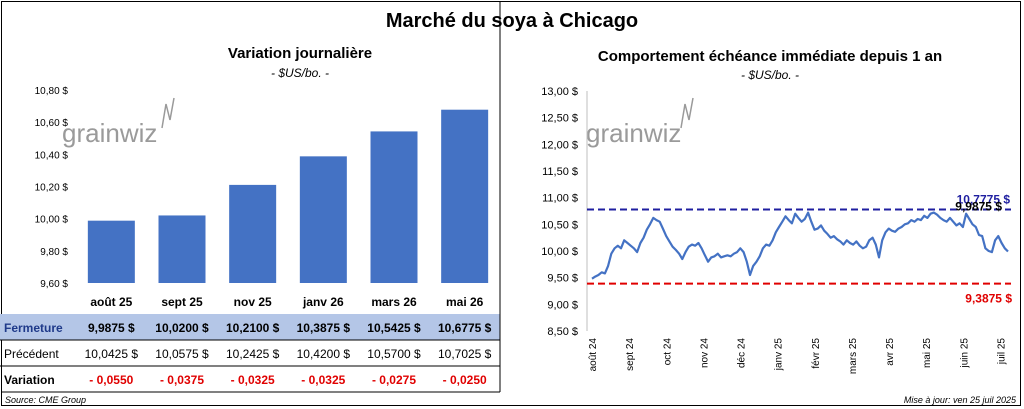 The height and width of the screenshot is (409, 1024). I want to click on left-chart-title: Variation journalière, so click(300, 53).